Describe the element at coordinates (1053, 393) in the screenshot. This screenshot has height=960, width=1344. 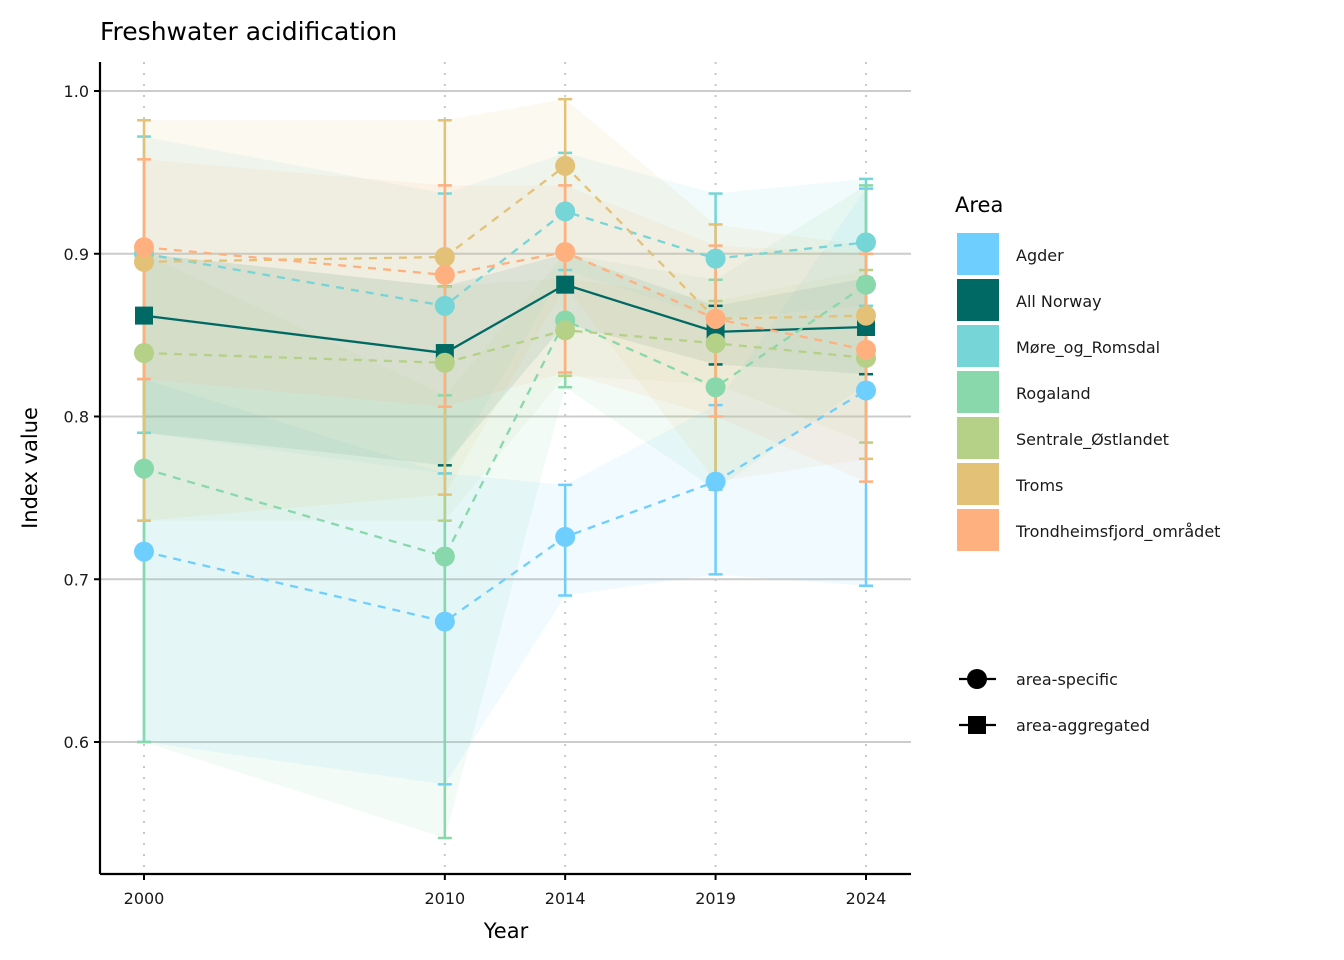
I see `legend-label: Rogaland` at that location.